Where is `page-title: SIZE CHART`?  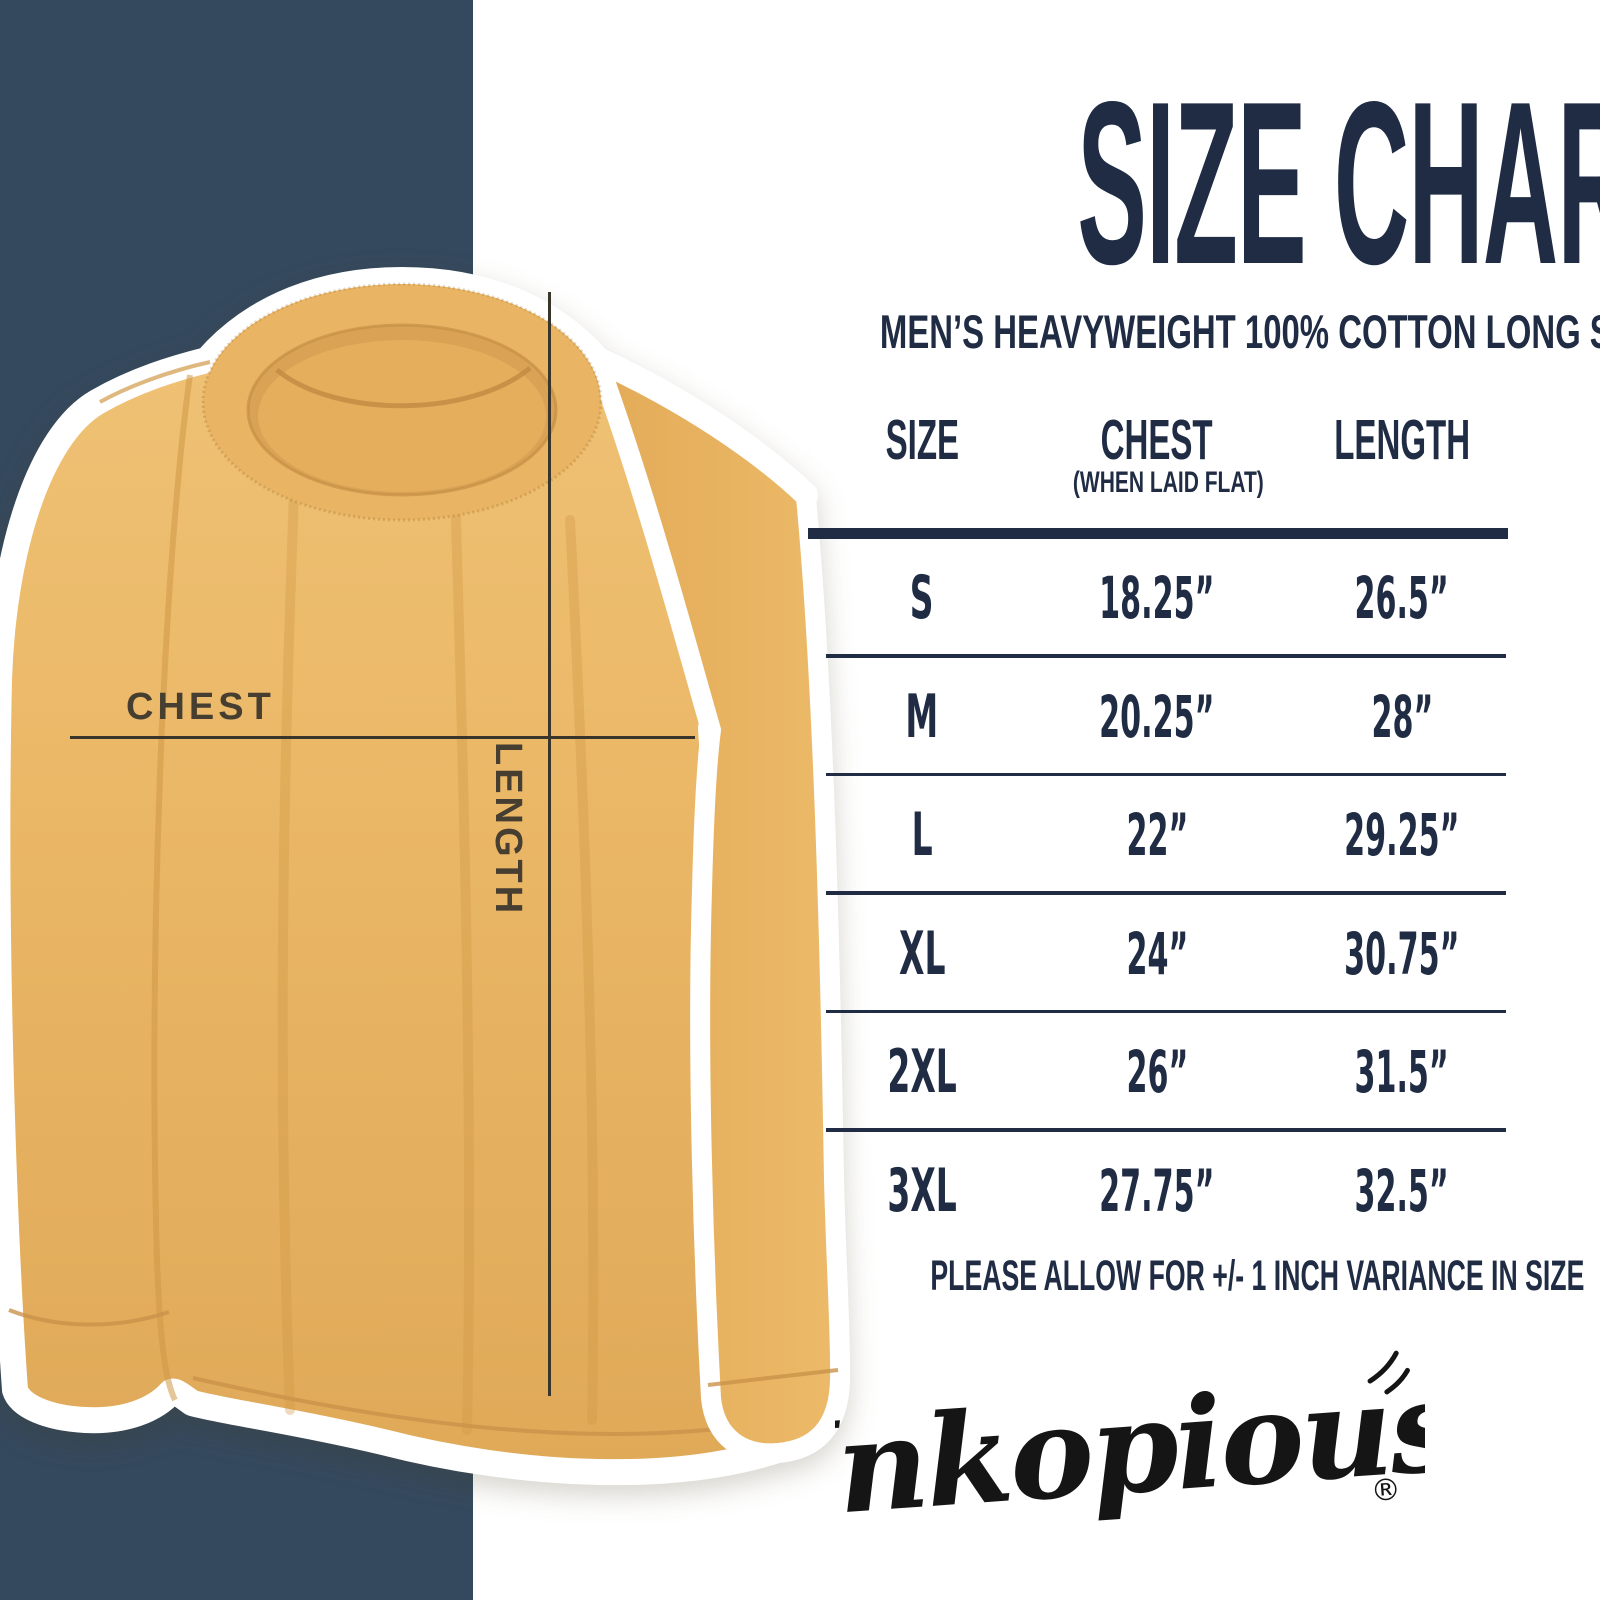
page-title: SIZE CHART is located at coordinates (1150, 184).